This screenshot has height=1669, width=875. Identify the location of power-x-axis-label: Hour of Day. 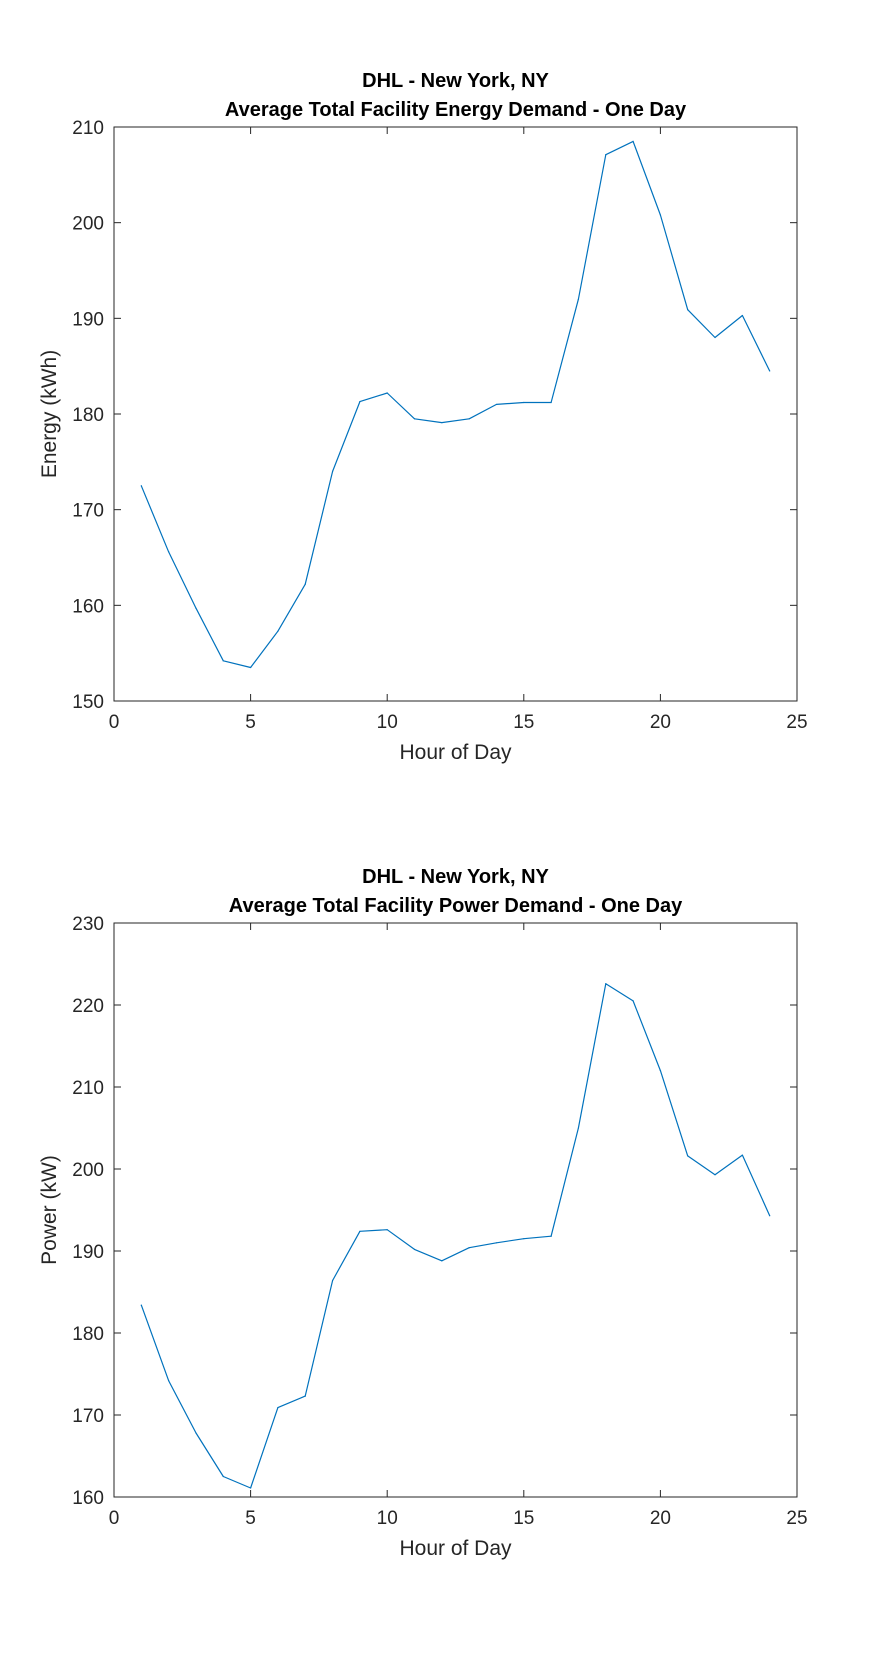
(455, 1548).